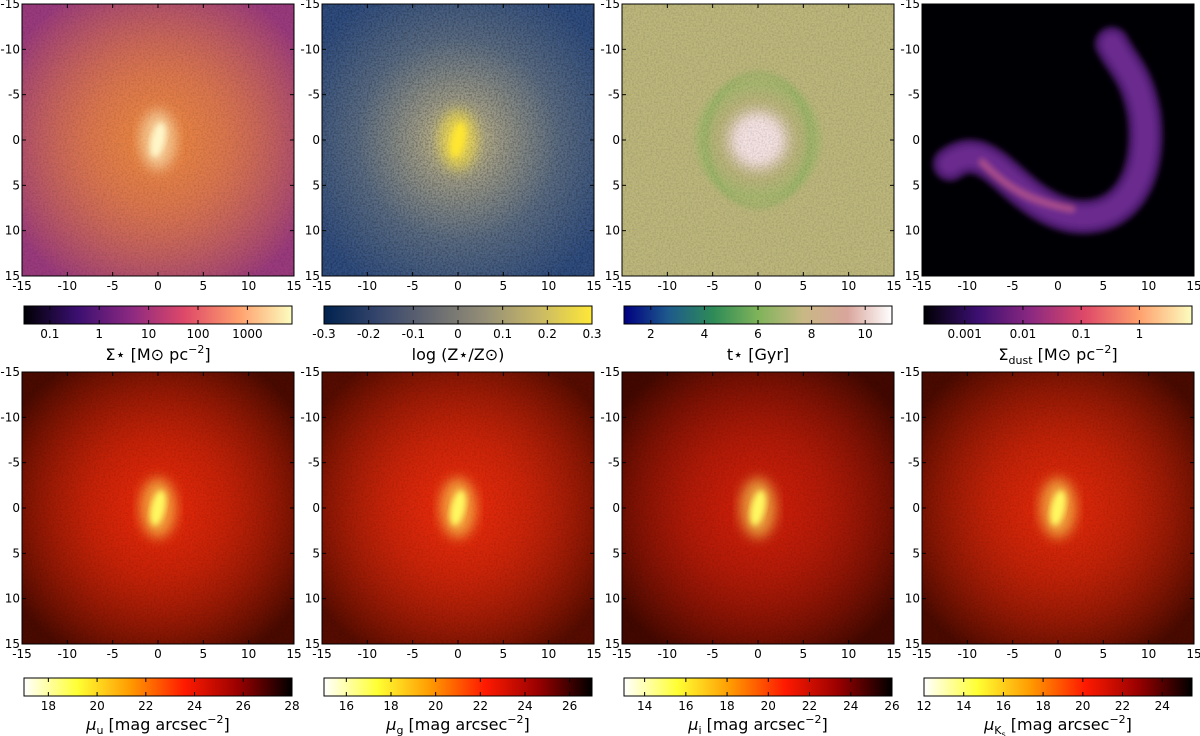 This screenshot has height=736, width=1200. Describe the element at coordinates (705, 334) in the screenshot. I see `colorbar-tick-label: 4` at that location.